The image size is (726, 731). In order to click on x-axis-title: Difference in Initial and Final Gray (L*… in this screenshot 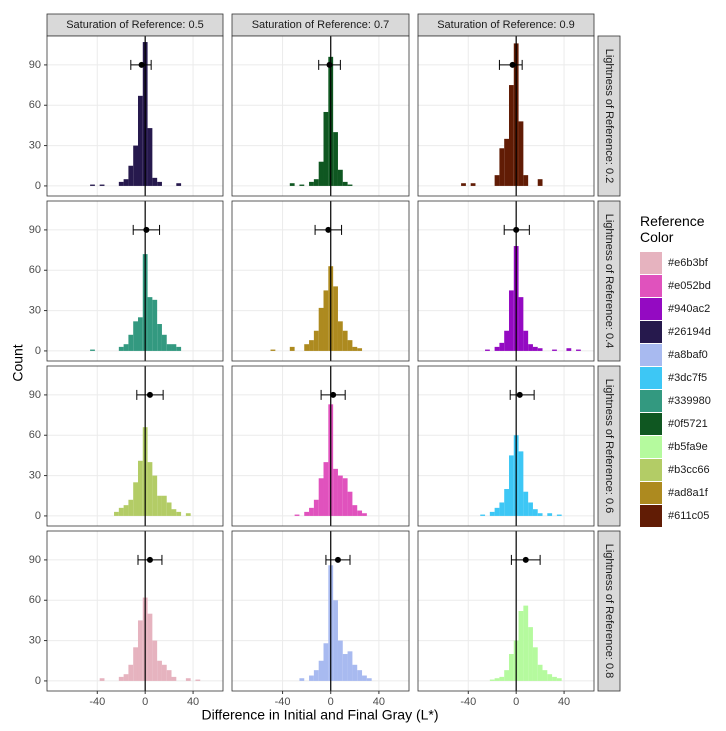, I will do `click(319, 715)`.